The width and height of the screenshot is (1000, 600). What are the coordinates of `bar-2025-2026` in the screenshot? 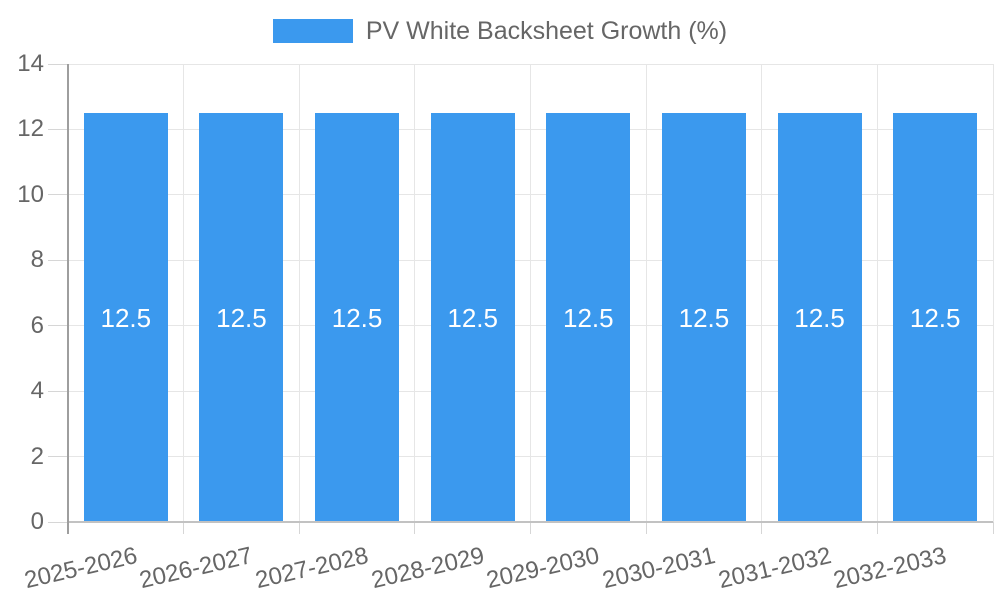 It's located at (125, 317).